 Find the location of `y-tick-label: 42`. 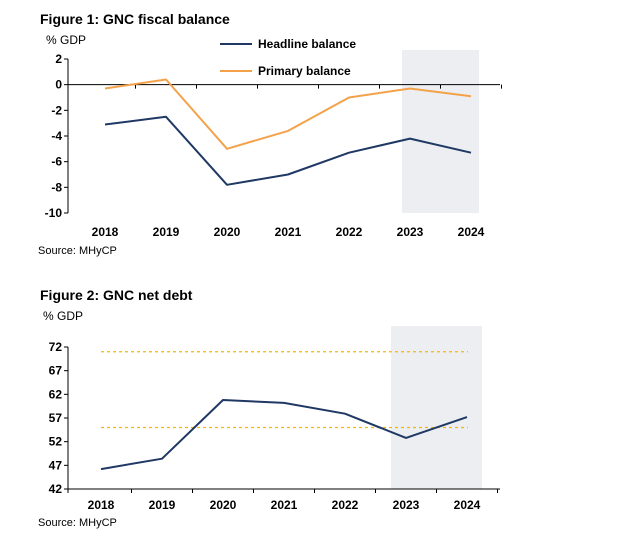

y-tick-label: 42 is located at coordinates (56, 489).